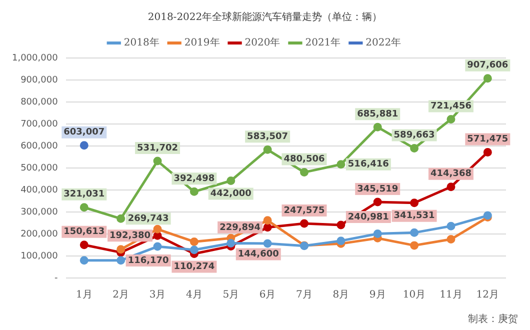  What do you see at coordinates (240, 227) in the screenshot?
I see `data-label: 229,894` at bounding box center [240, 227].